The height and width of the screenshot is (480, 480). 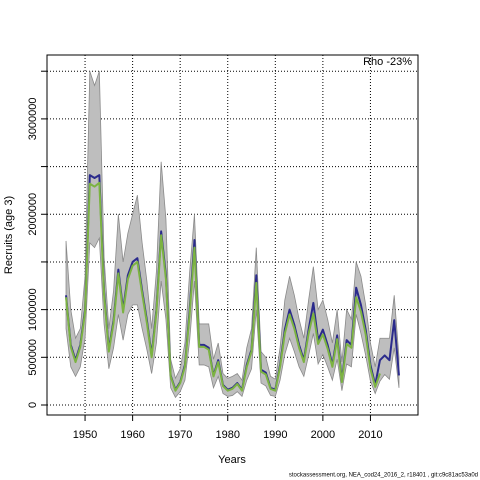 I want to click on annotation: Rho -23%, so click(x=387, y=62).